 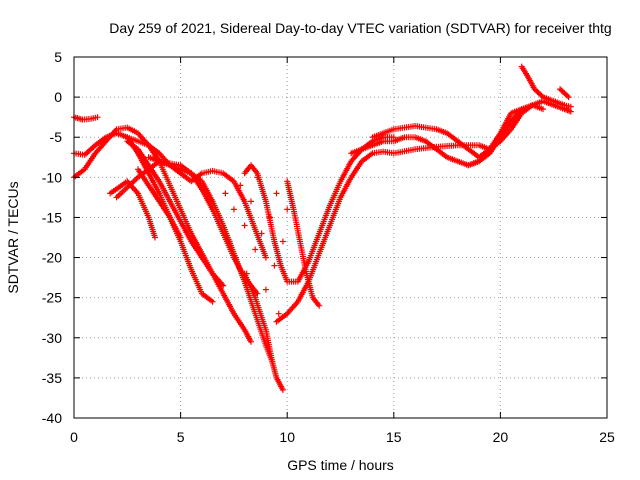 What do you see at coordinates (181, 437) in the screenshot?
I see `x-tick-label: 5` at bounding box center [181, 437].